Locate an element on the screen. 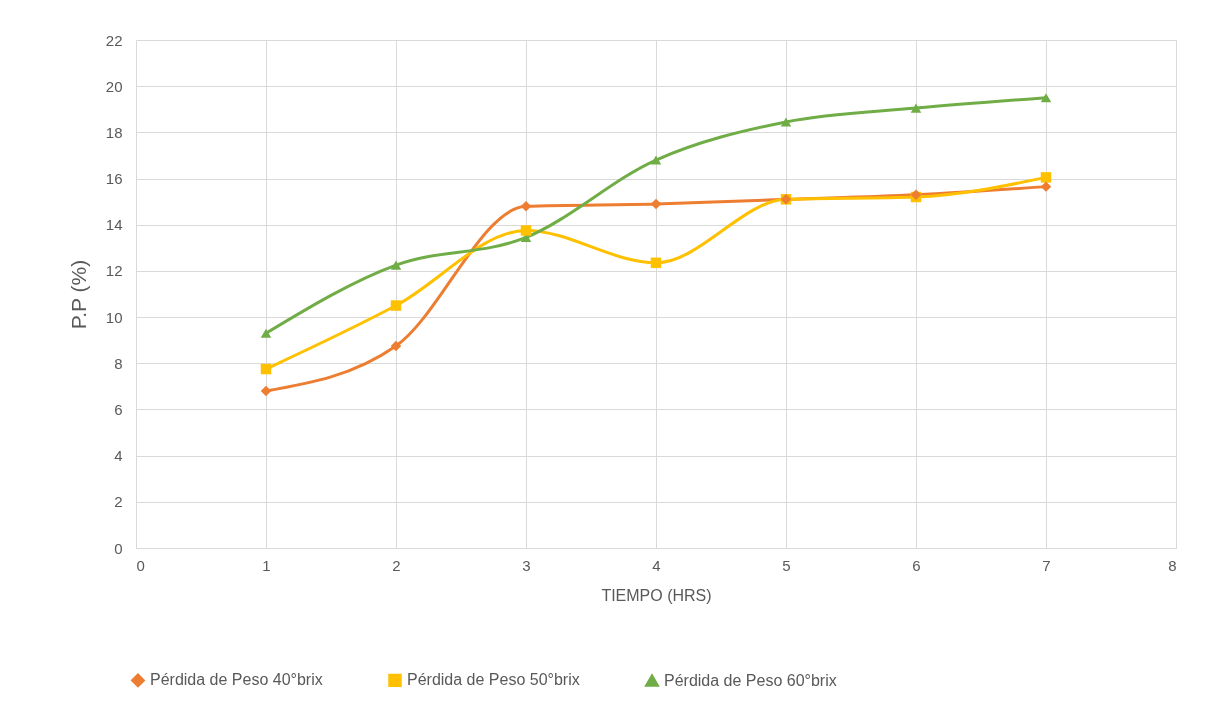 This screenshot has width=1214, height=720. x-tick-label: 2 is located at coordinates (396, 565).